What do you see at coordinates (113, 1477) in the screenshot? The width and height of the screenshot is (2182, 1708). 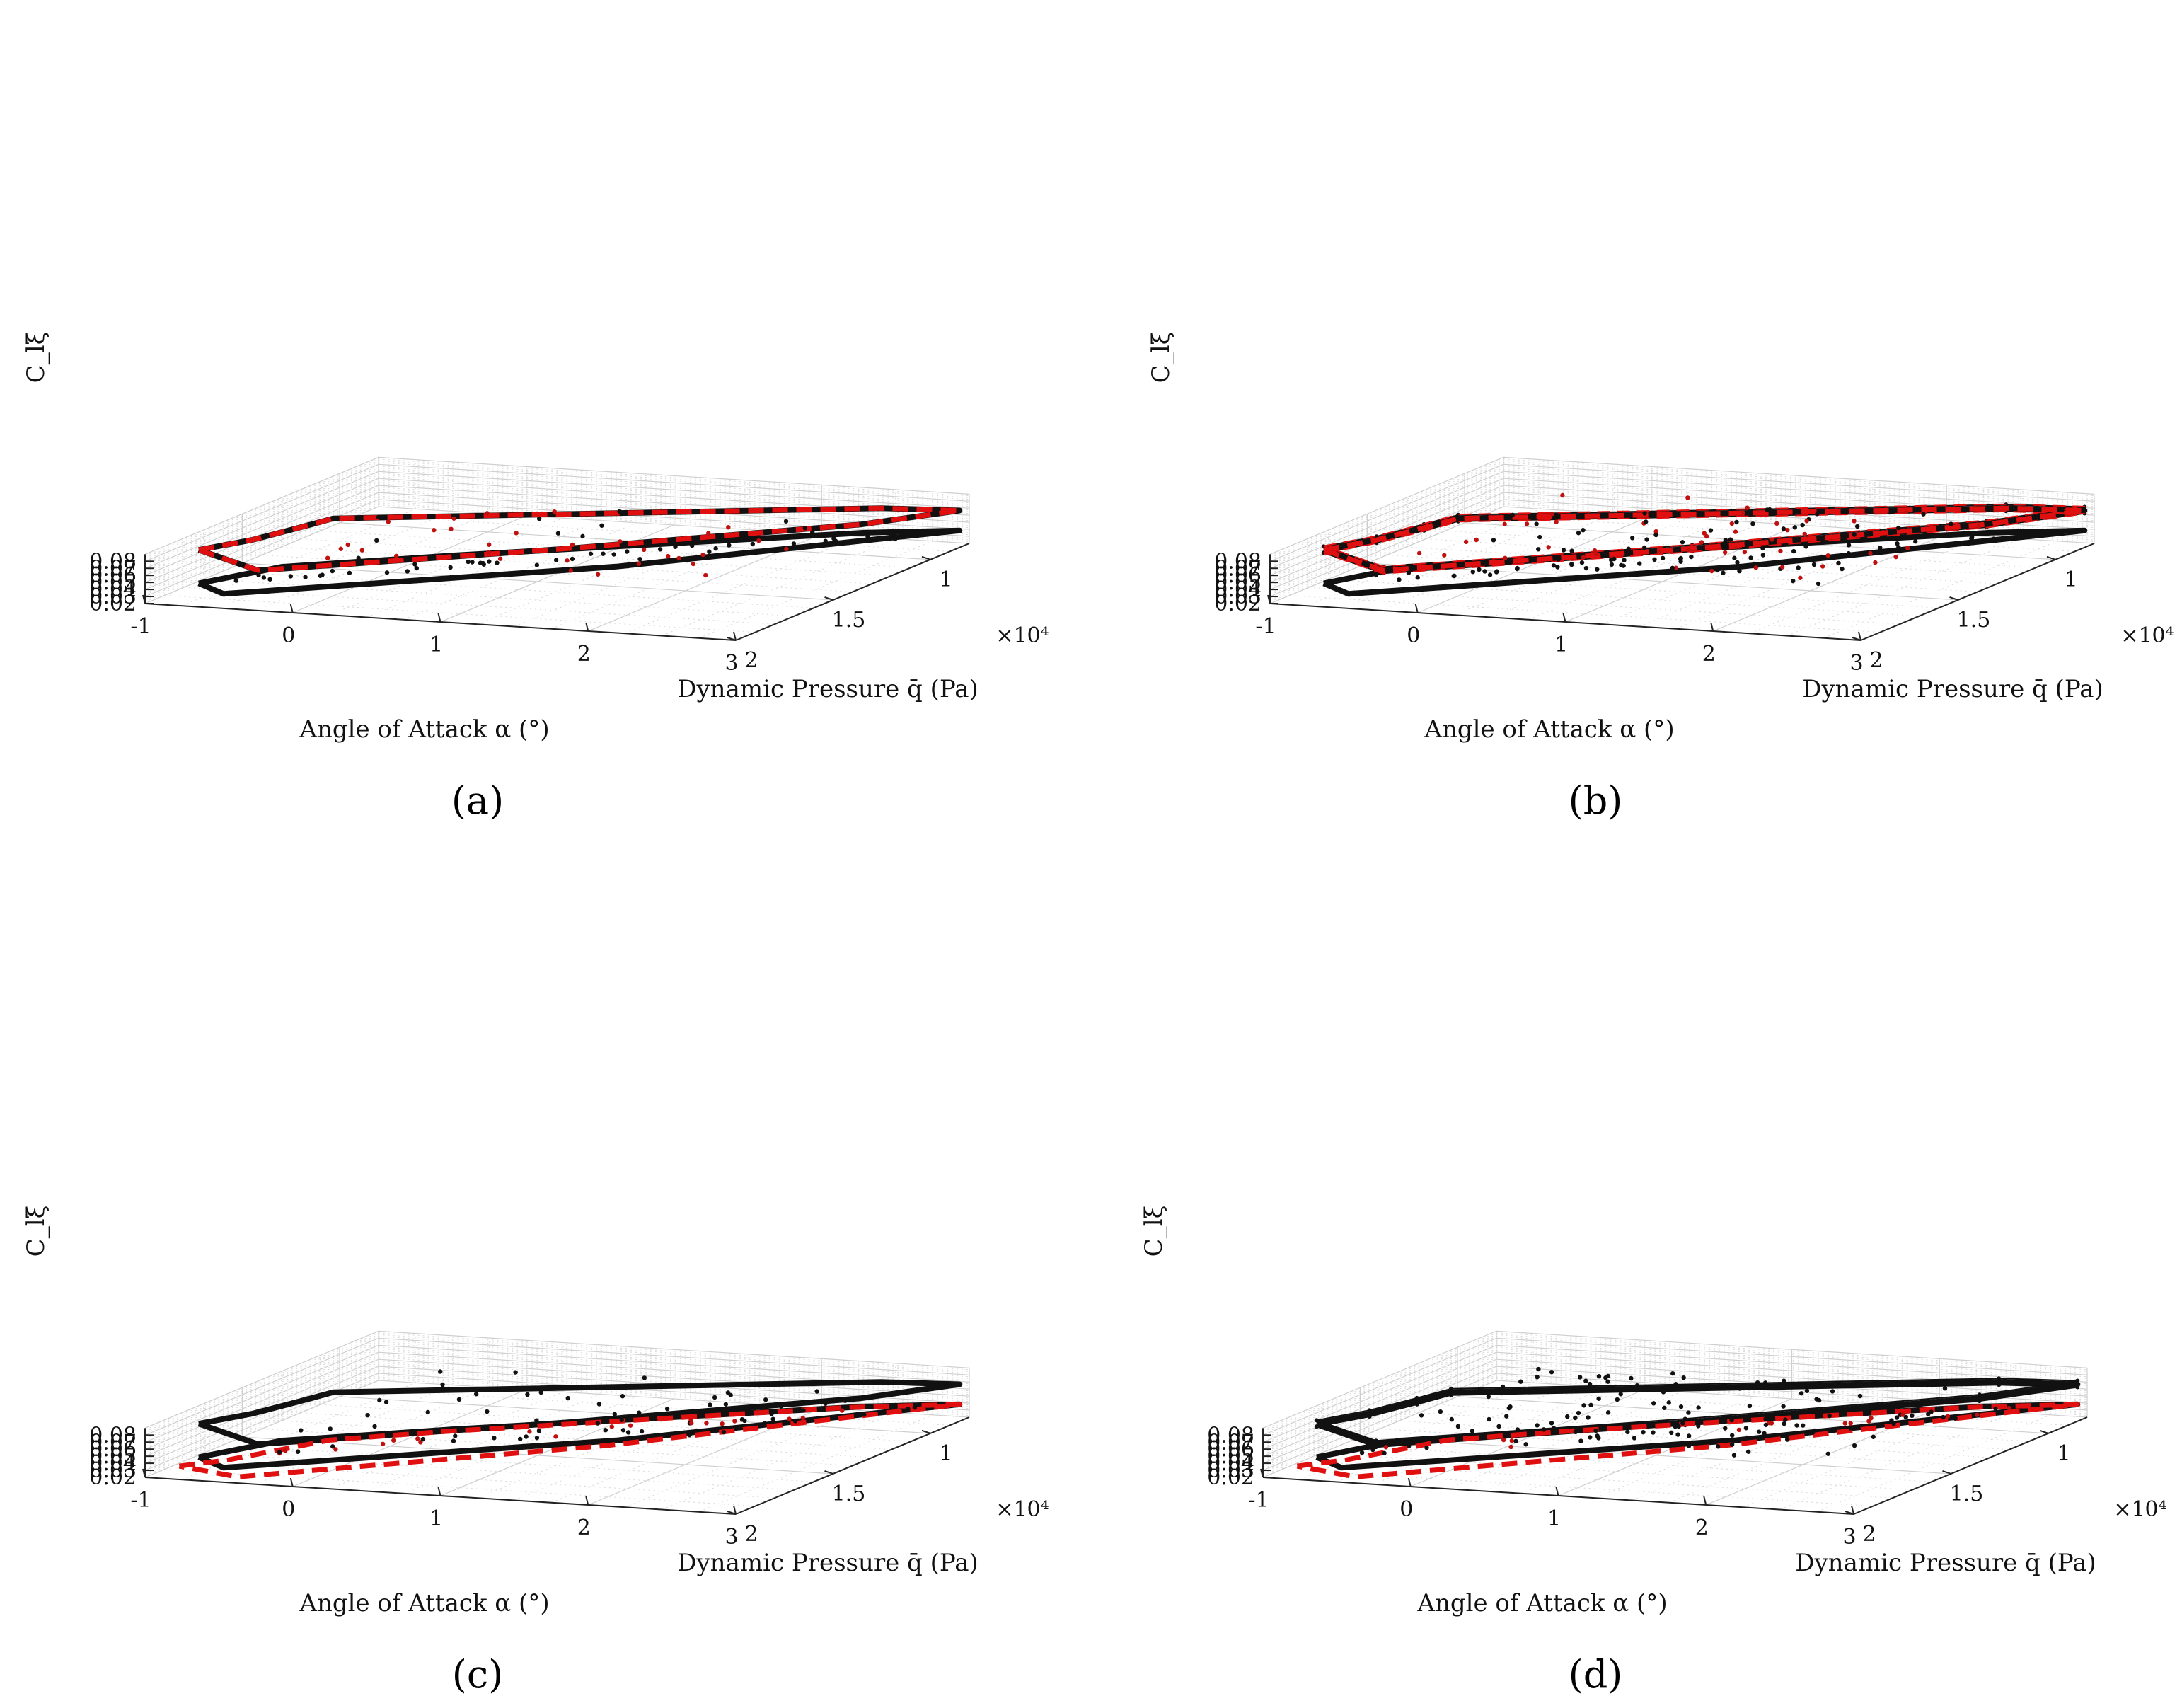 I see `z-tick-label: 0.02` at bounding box center [113, 1477].